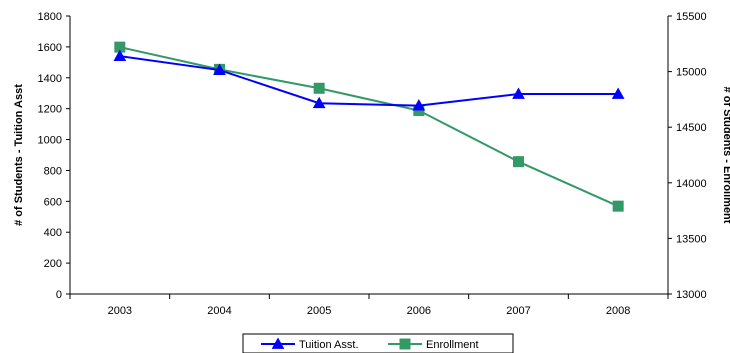 The height and width of the screenshot is (353, 730). What do you see at coordinates (369, 81) in the screenshot?
I see `tuition-asst-line` at bounding box center [369, 81].